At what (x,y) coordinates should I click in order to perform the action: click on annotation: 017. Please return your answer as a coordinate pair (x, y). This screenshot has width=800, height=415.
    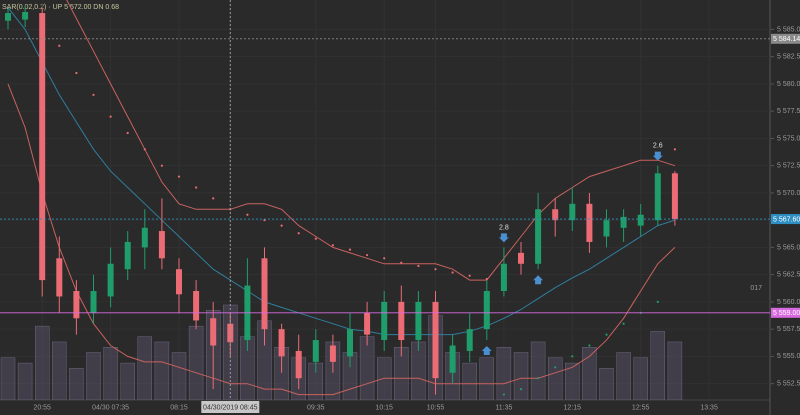
    Looking at the image, I should click on (756, 288).